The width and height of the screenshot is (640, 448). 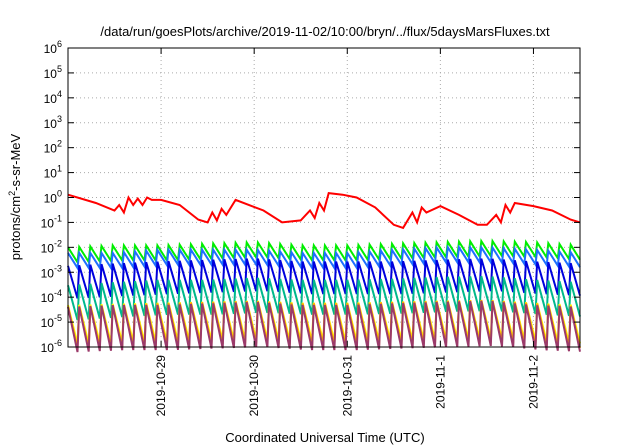 What do you see at coordinates (59, 44) in the screenshot?
I see `y-tick-exponent: 6` at bounding box center [59, 44].